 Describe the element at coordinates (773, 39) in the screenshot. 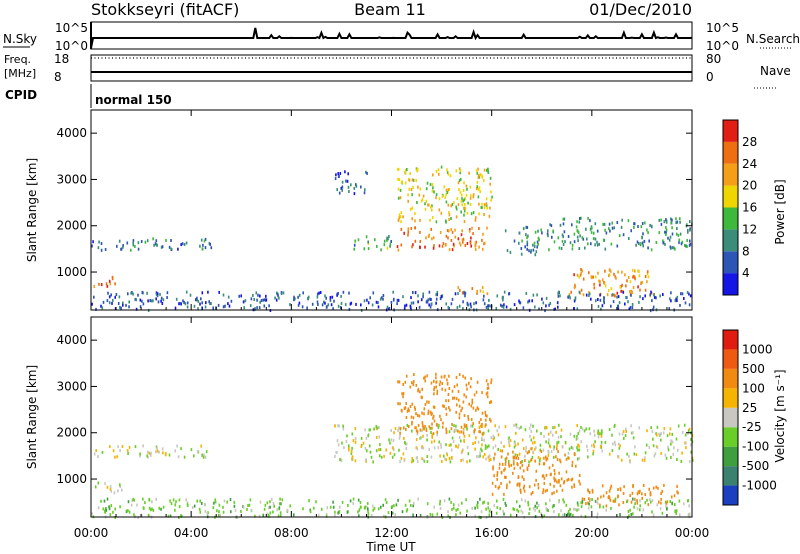

I see `noise-right-label: N.Search` at that location.